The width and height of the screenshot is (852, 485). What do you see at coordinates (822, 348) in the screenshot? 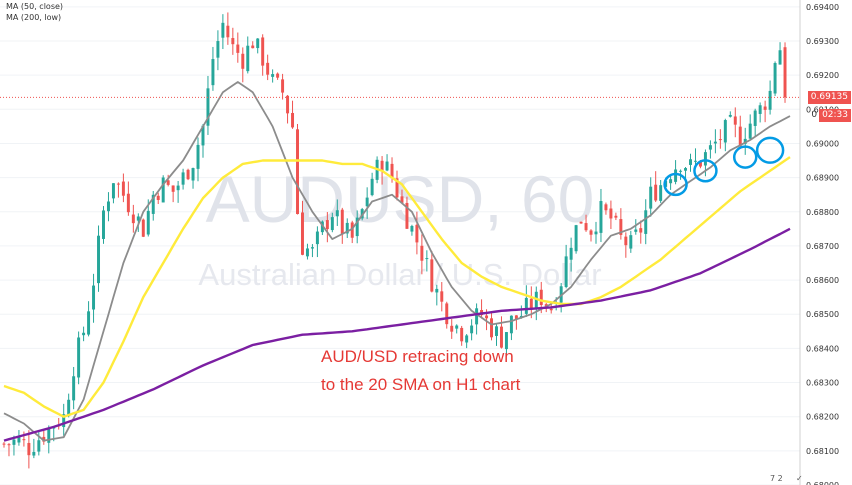
I see `price-axis-label: 0.68400` at bounding box center [822, 348].